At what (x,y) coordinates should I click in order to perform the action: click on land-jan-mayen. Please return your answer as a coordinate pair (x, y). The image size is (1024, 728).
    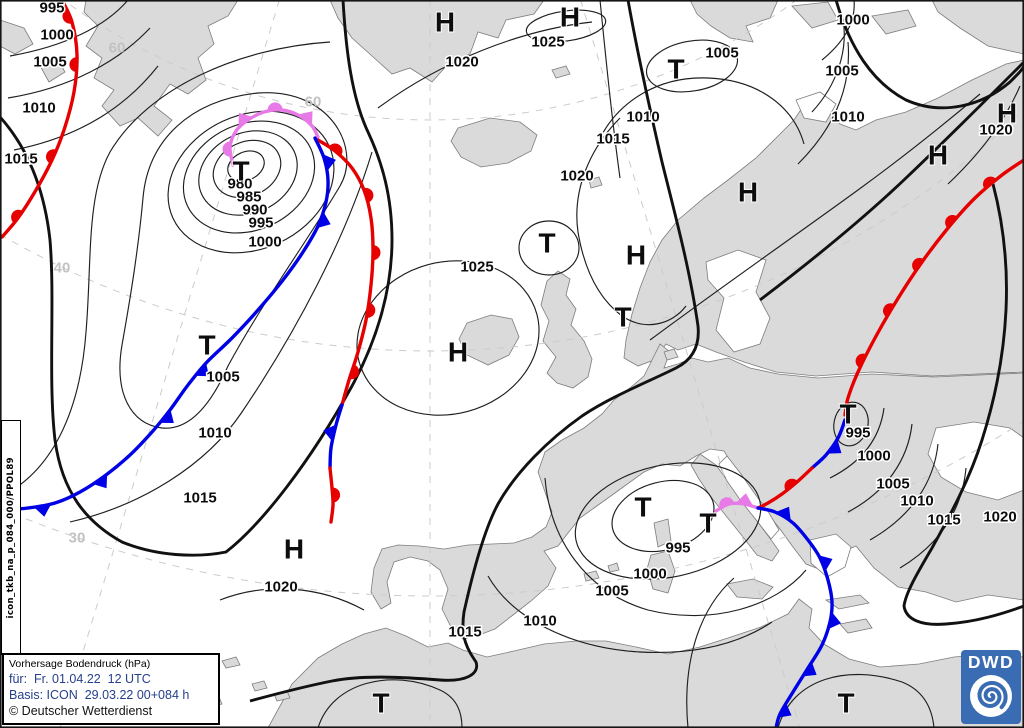
    Looking at the image, I should click on (561, 72).